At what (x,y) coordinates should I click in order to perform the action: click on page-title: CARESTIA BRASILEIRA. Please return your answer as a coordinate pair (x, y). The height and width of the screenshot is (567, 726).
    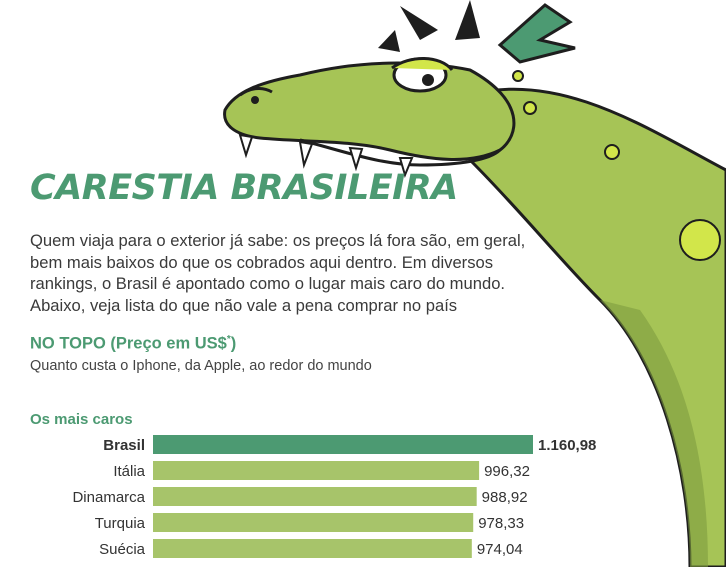
    Looking at the image, I should click on (244, 188).